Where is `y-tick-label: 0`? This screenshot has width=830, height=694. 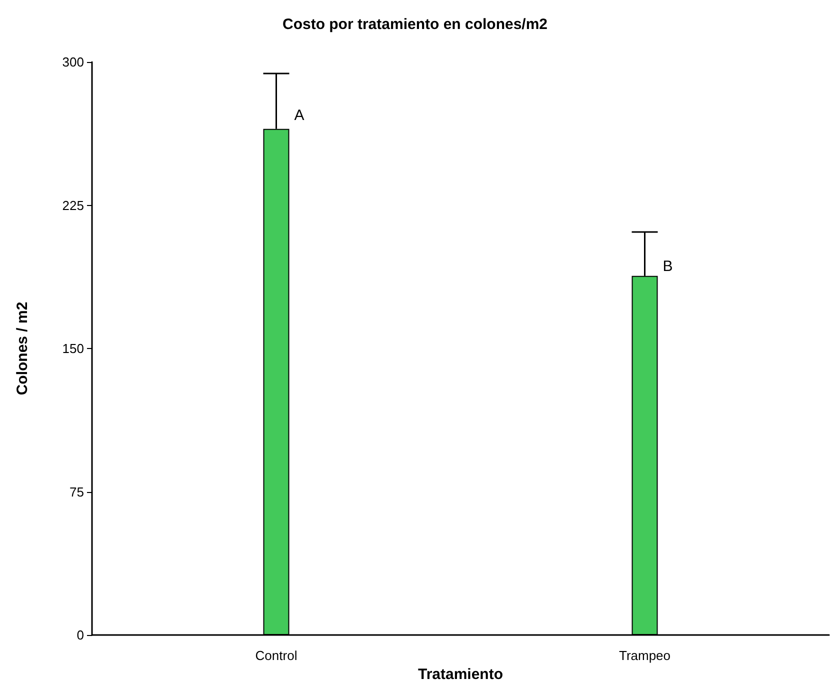 y-tick-label: 0 is located at coordinates (80, 635).